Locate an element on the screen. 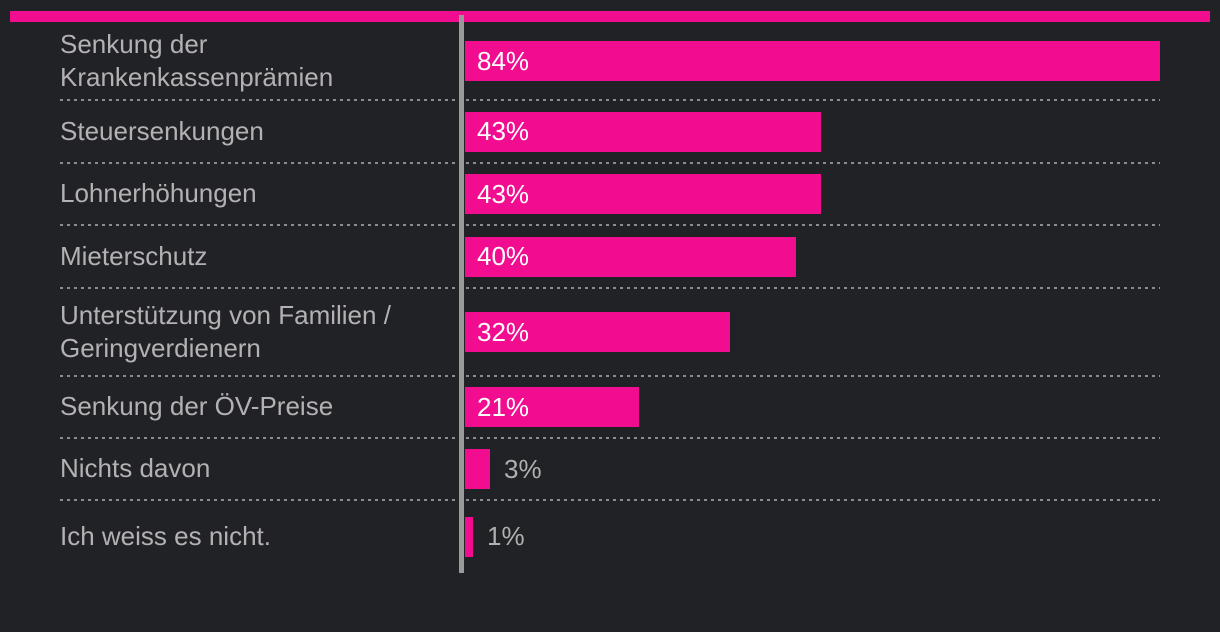  value-label: 40% is located at coordinates (503, 256).